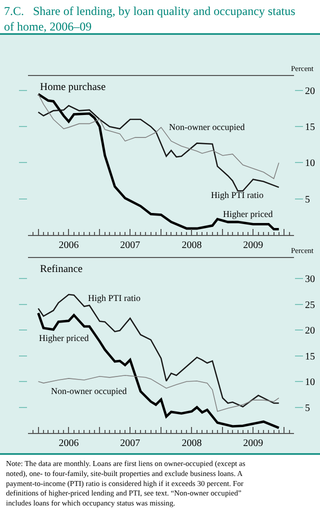 The image size is (320, 528). What do you see at coordinates (310, 305) in the screenshot?
I see `y-tick-label: 25` at bounding box center [310, 305].